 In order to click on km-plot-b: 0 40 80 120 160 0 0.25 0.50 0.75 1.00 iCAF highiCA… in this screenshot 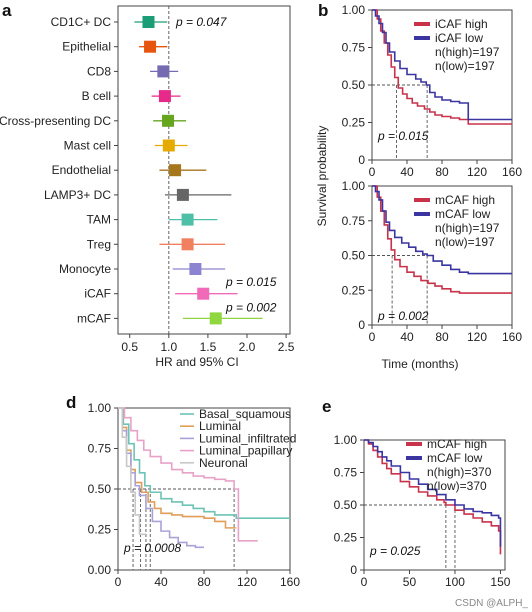, I will do `click(432, 91)`.